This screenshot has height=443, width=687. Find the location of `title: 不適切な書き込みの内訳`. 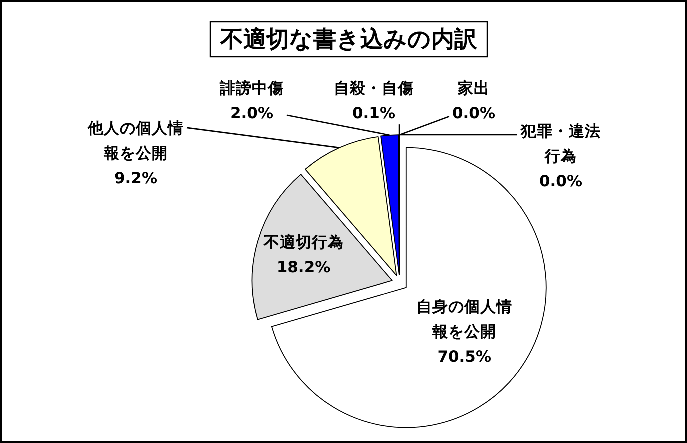

title: 不適切な書き込みの内訳 is located at coordinates (349, 39).